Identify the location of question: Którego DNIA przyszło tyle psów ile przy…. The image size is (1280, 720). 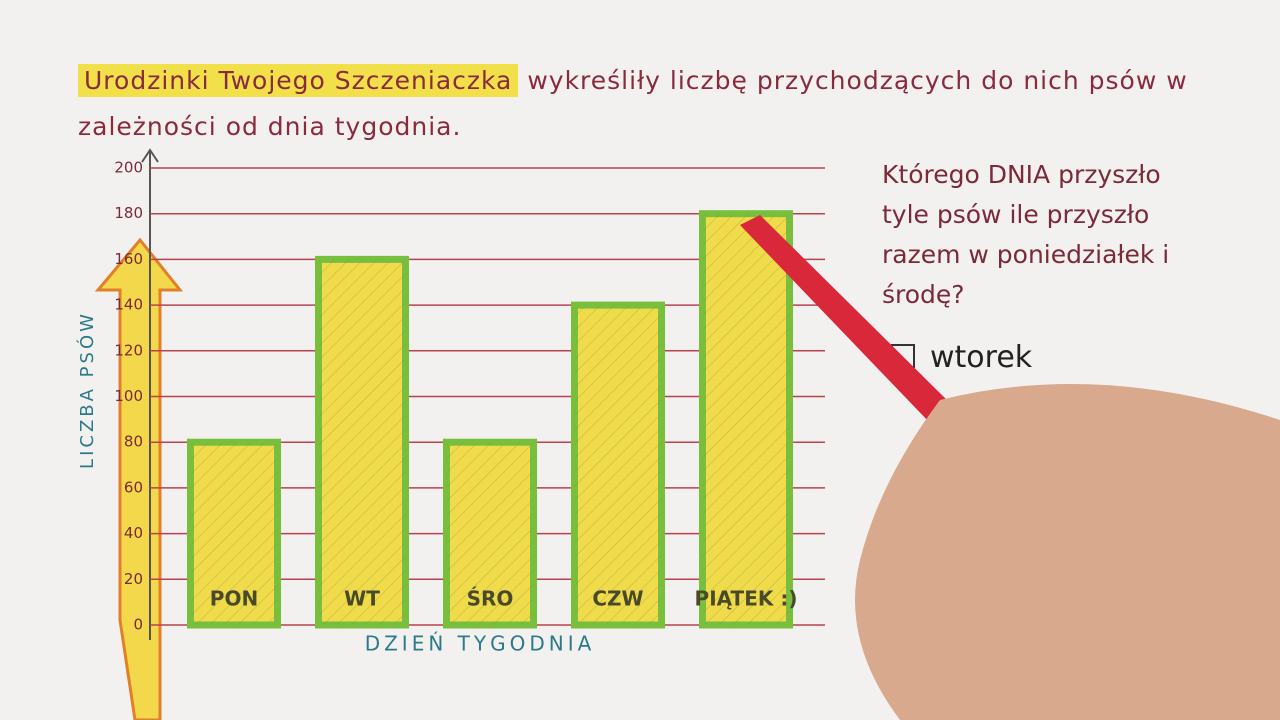
(1026, 234).